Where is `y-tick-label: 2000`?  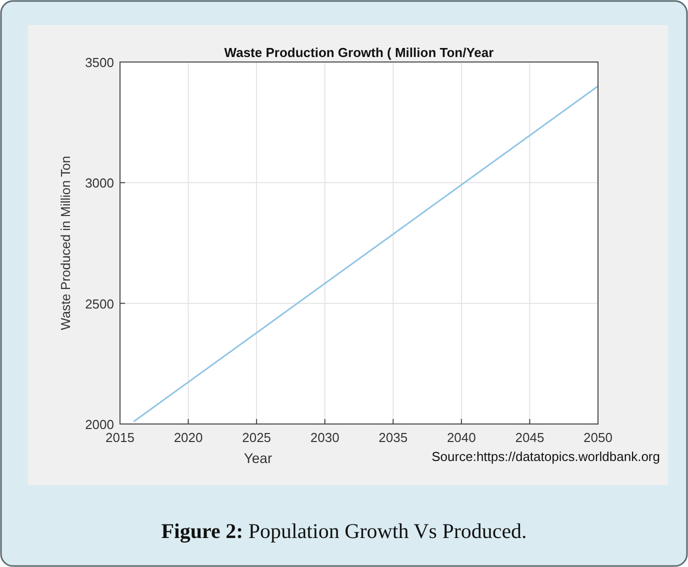 y-tick-label: 2000 is located at coordinates (99, 424).